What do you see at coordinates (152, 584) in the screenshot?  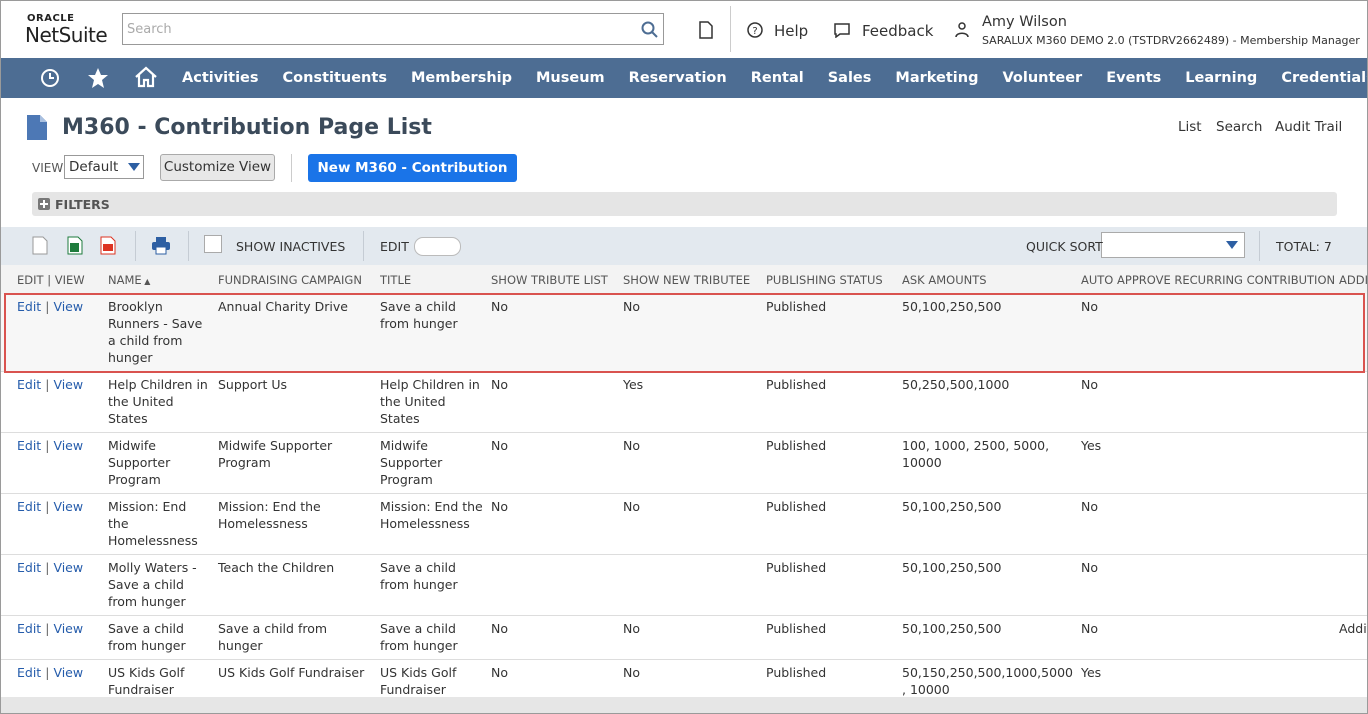 I see `cell-text: Molly Waters - Save a child from hunger` at bounding box center [152, 584].